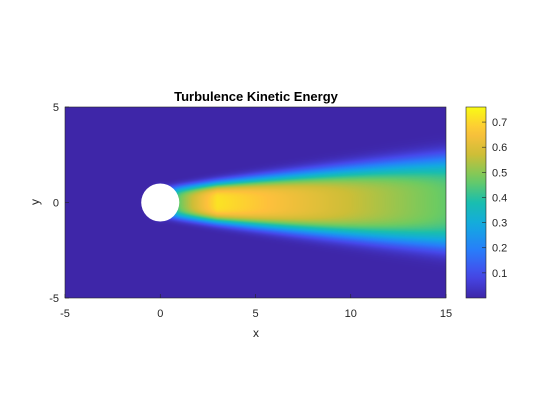  What do you see at coordinates (351, 314) in the screenshot?
I see `x-tick-label: 10` at bounding box center [351, 314].